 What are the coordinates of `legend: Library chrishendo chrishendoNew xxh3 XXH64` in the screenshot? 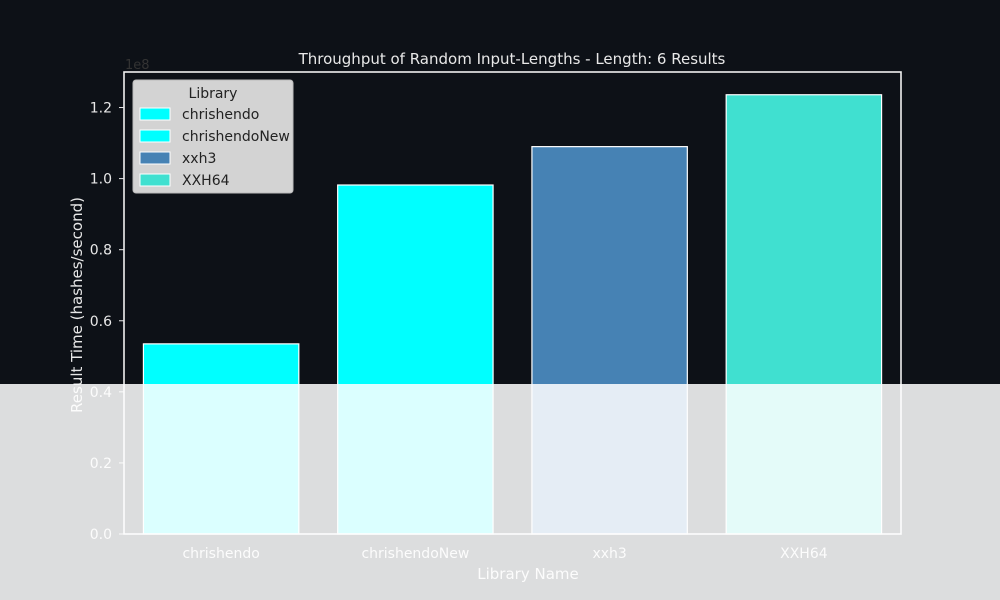 It's located at (213, 136).